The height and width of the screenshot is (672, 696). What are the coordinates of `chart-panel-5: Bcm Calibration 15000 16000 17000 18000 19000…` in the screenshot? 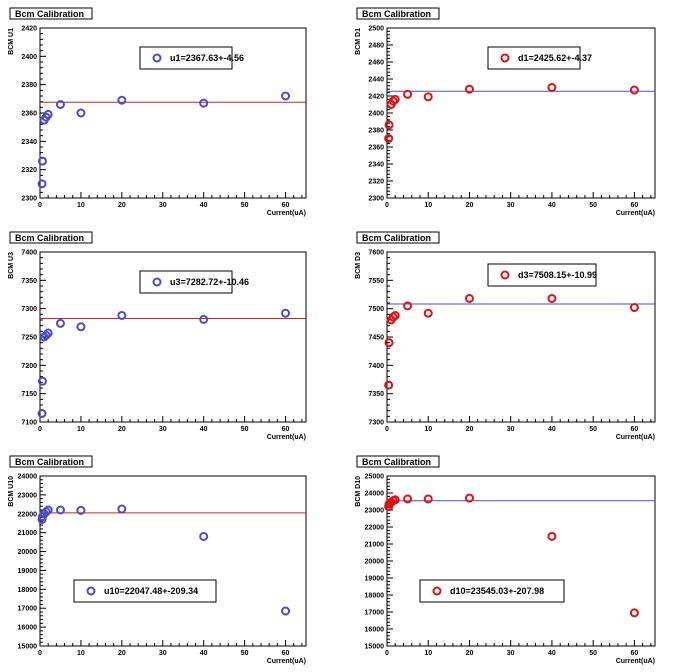 It's located at (157, 560).